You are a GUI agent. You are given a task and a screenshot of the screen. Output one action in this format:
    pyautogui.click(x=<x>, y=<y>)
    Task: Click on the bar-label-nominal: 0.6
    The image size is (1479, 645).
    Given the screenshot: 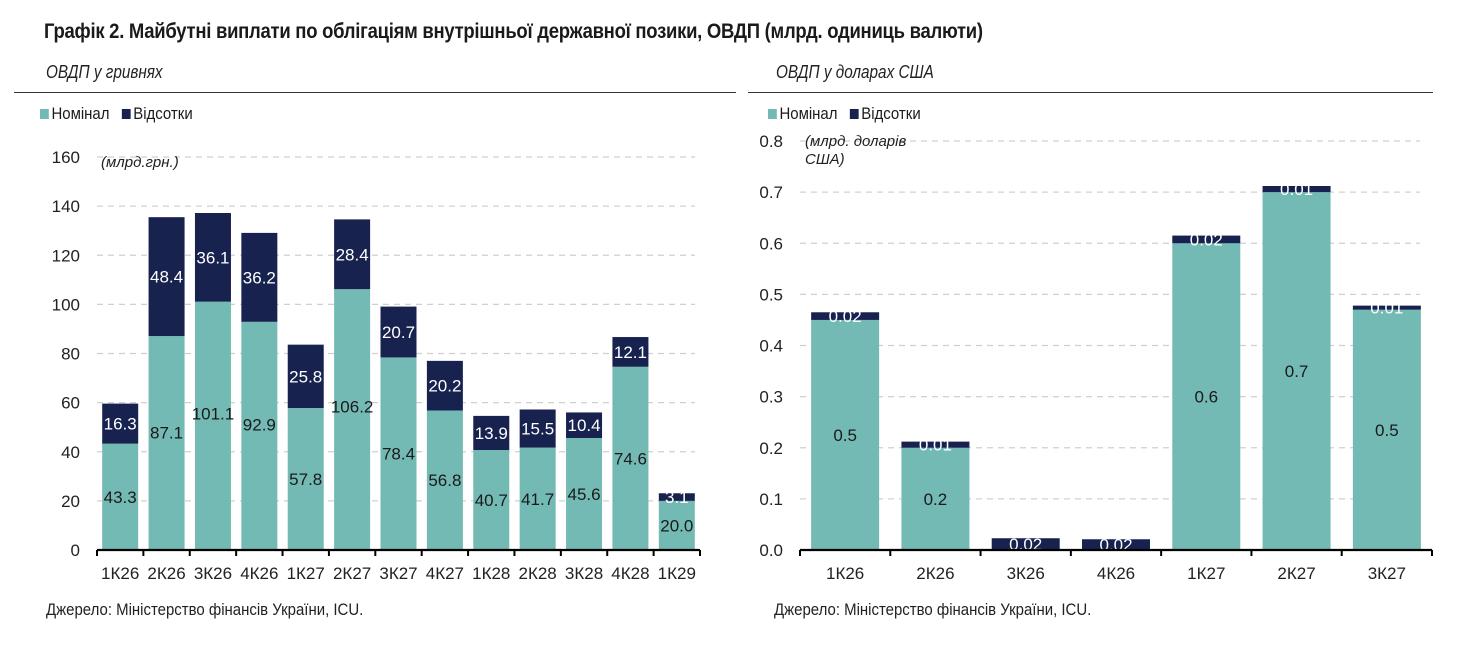 What is the action you would take?
    pyautogui.click(x=1206, y=397)
    